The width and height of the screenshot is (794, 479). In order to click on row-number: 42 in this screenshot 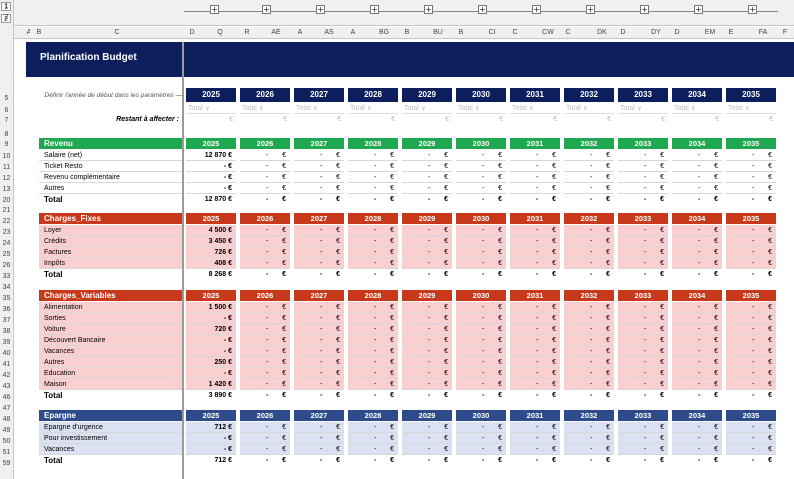, I will do `click(6, 375)`.